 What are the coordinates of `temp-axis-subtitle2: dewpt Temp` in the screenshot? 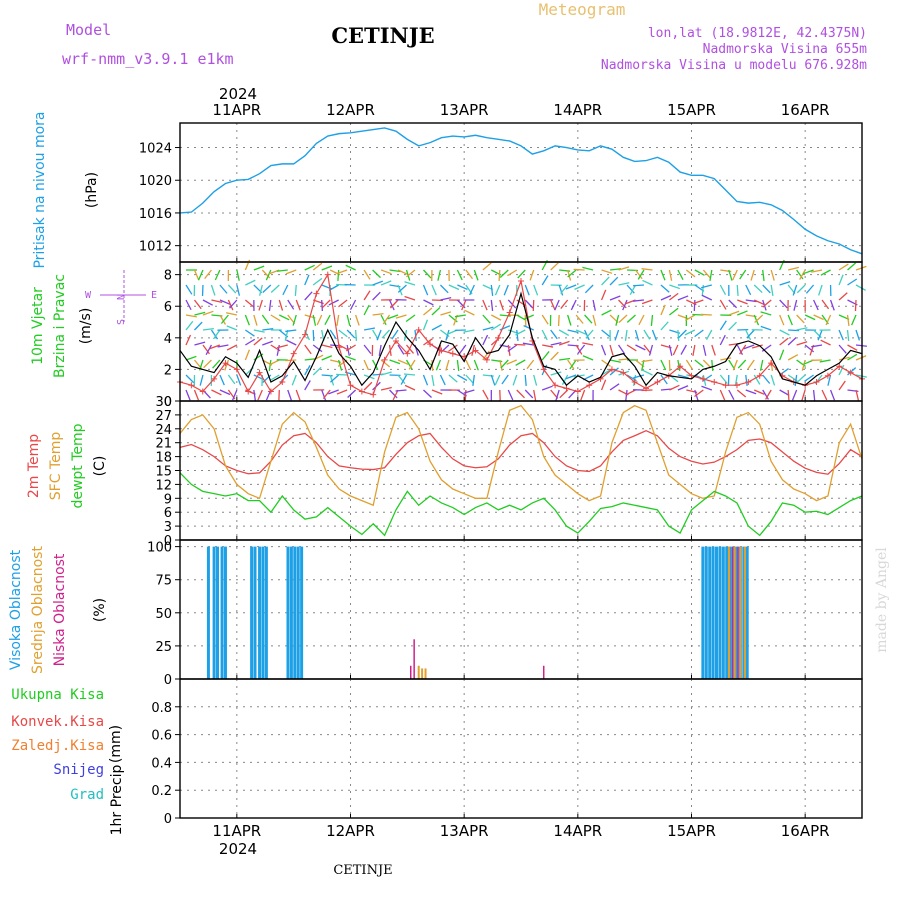 It's located at (78, 465).